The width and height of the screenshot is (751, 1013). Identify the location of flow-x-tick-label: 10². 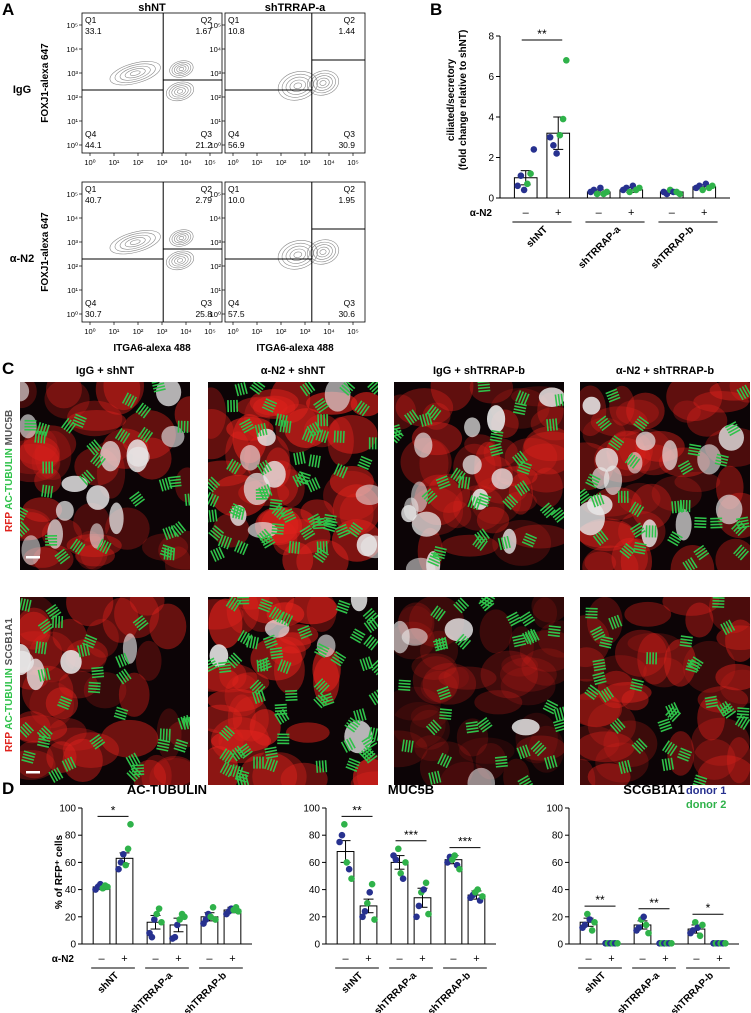
(138, 162).